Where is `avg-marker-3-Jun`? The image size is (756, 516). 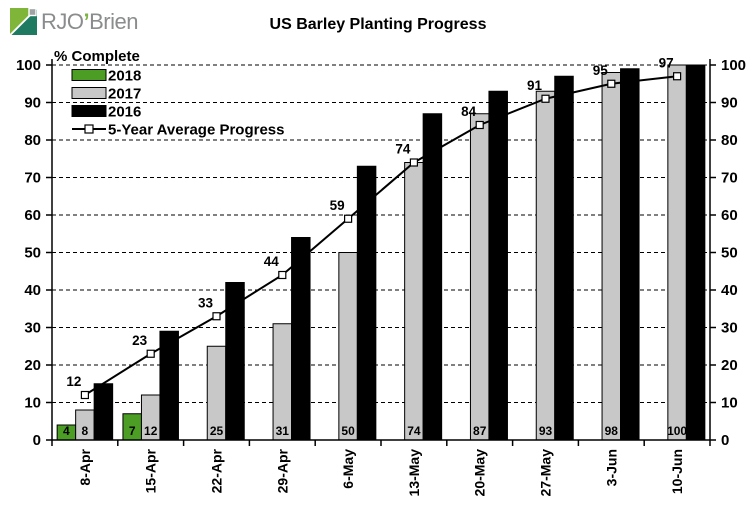
avg-marker-3-Jun is located at coordinates (611, 83).